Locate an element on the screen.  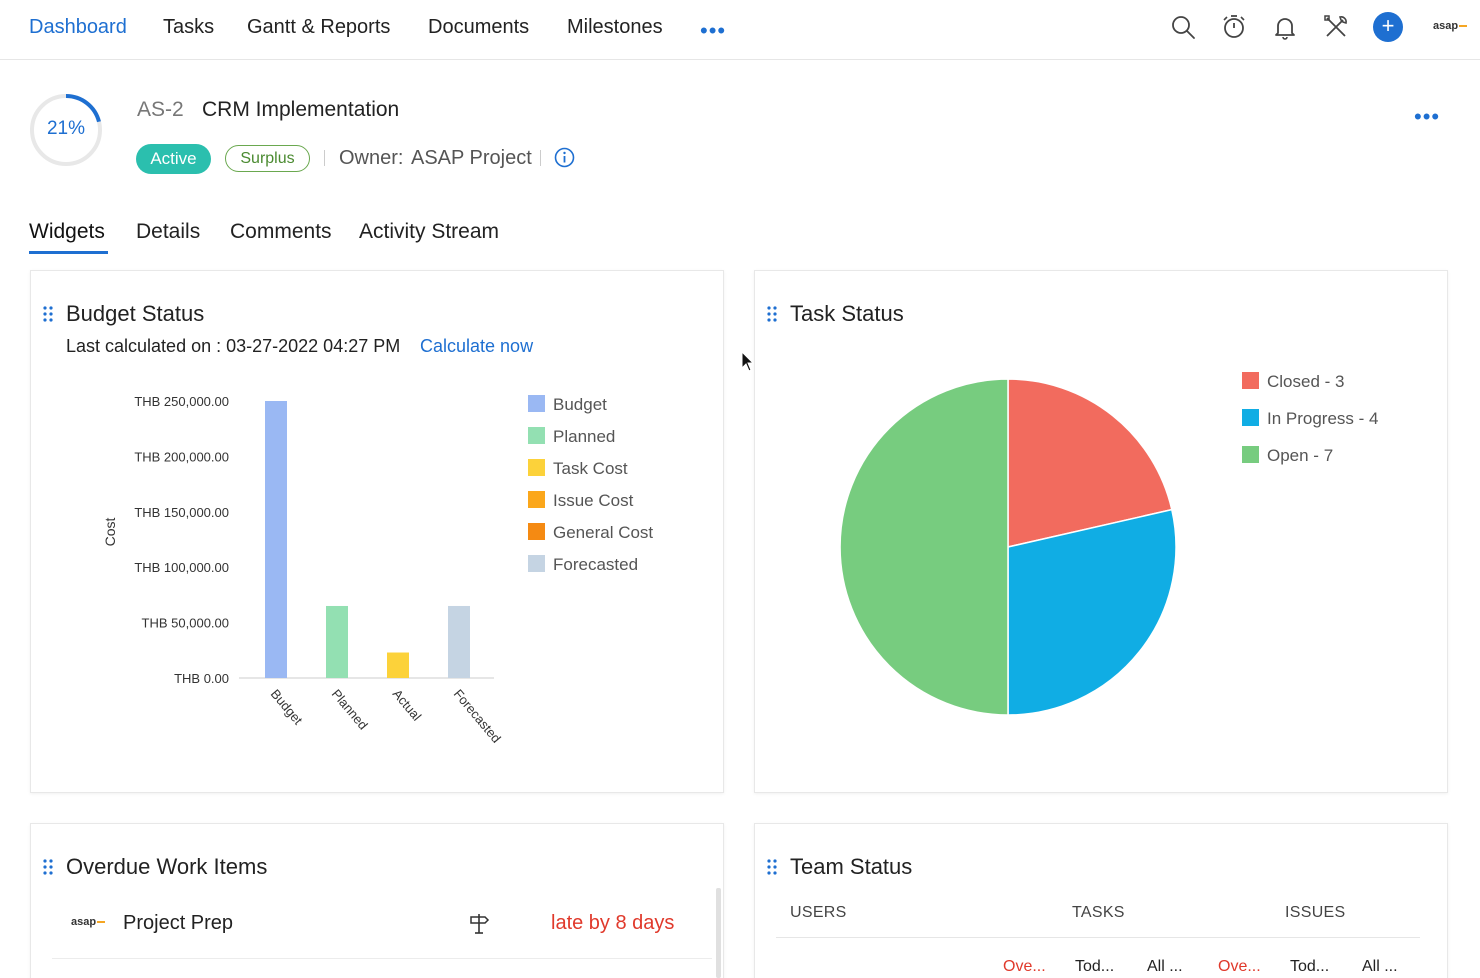
legend-item: Budget is located at coordinates (567, 405).